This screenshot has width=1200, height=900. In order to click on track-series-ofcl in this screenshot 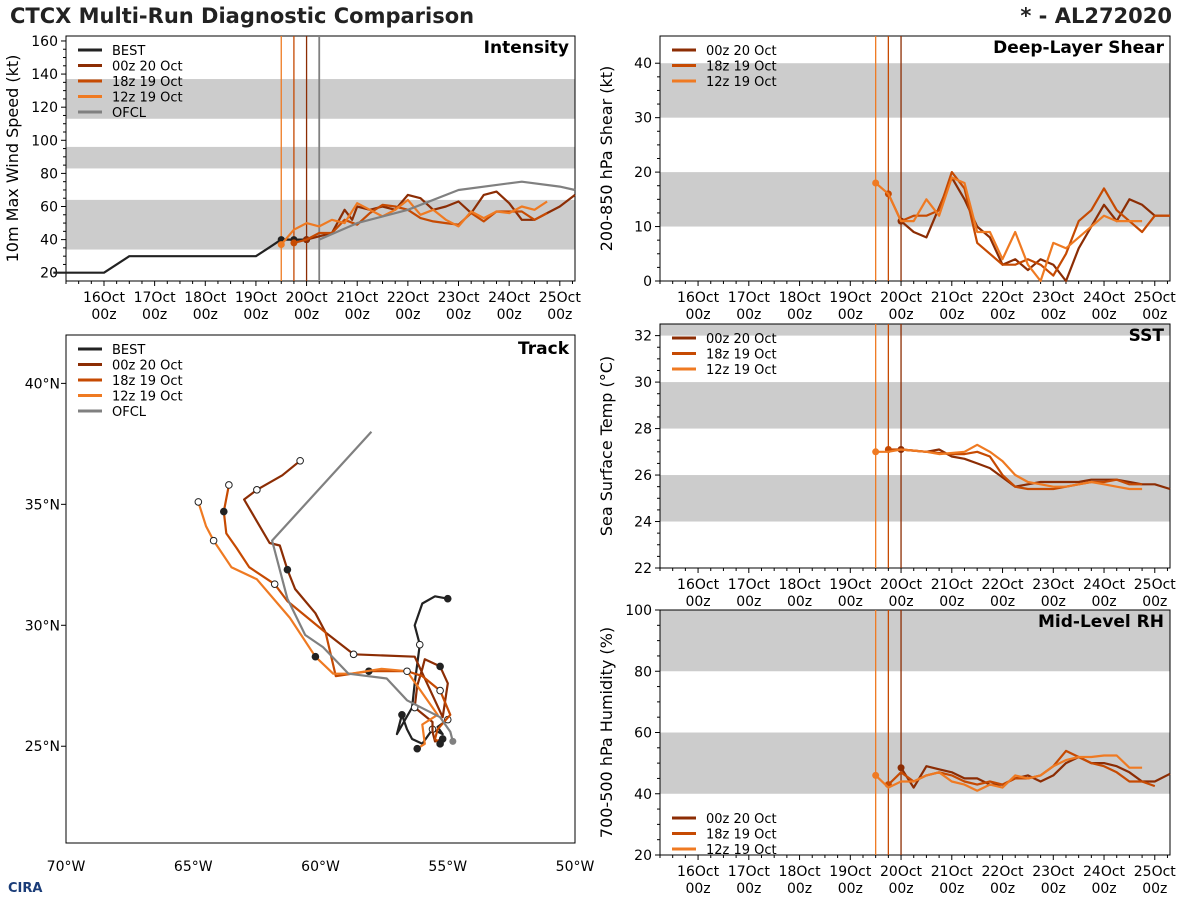, I will do `click(362, 586)`.